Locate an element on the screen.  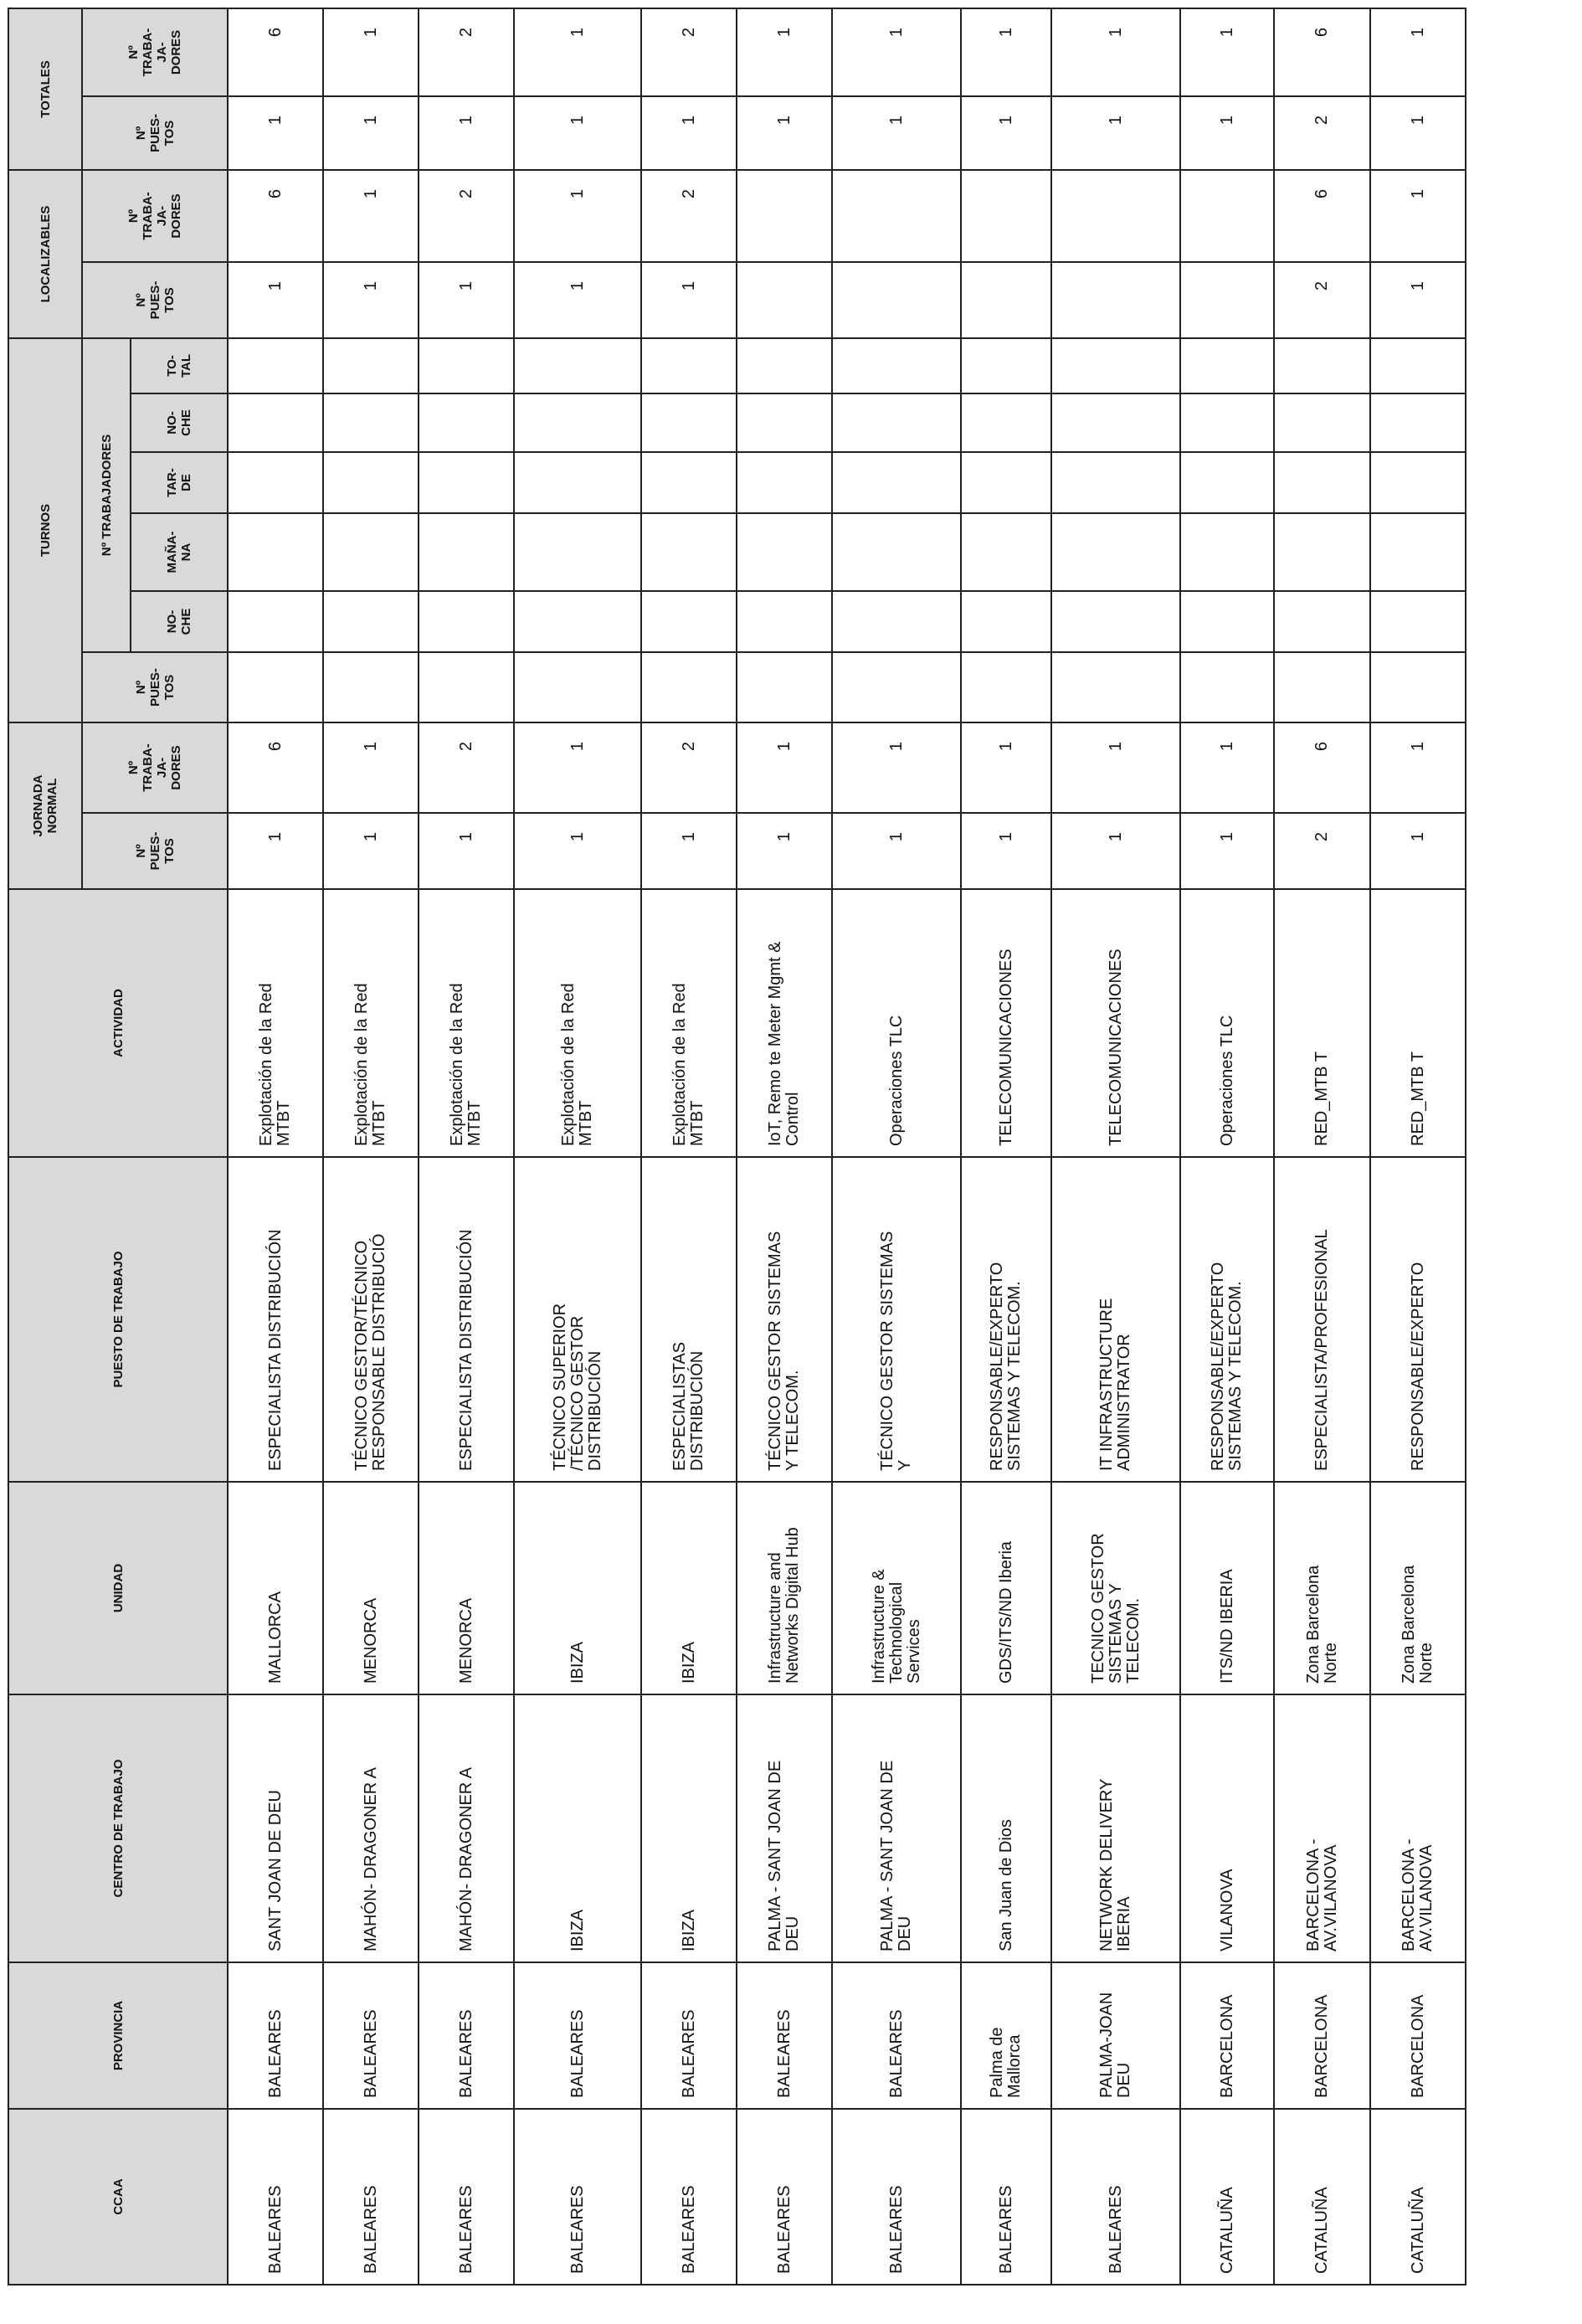
cell-tot-puestos: 2 is located at coordinates (1322, 133).